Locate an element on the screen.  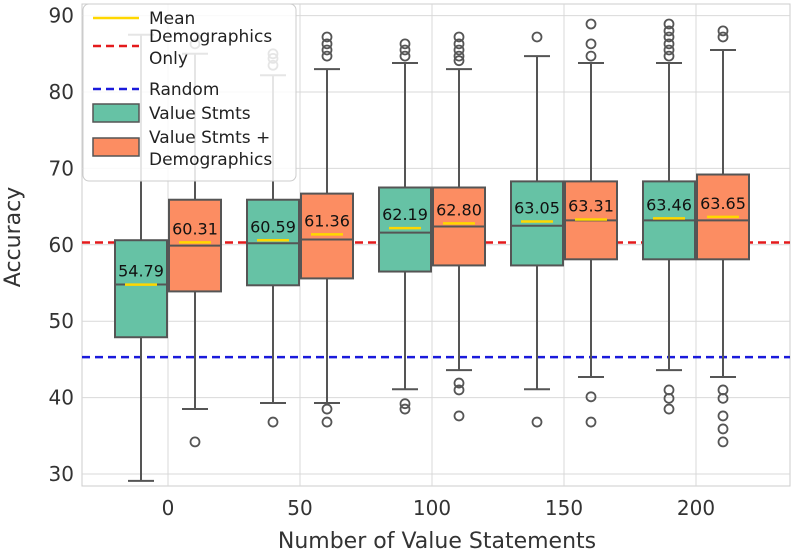
box-group: 63.05 is located at coordinates (537, 229).